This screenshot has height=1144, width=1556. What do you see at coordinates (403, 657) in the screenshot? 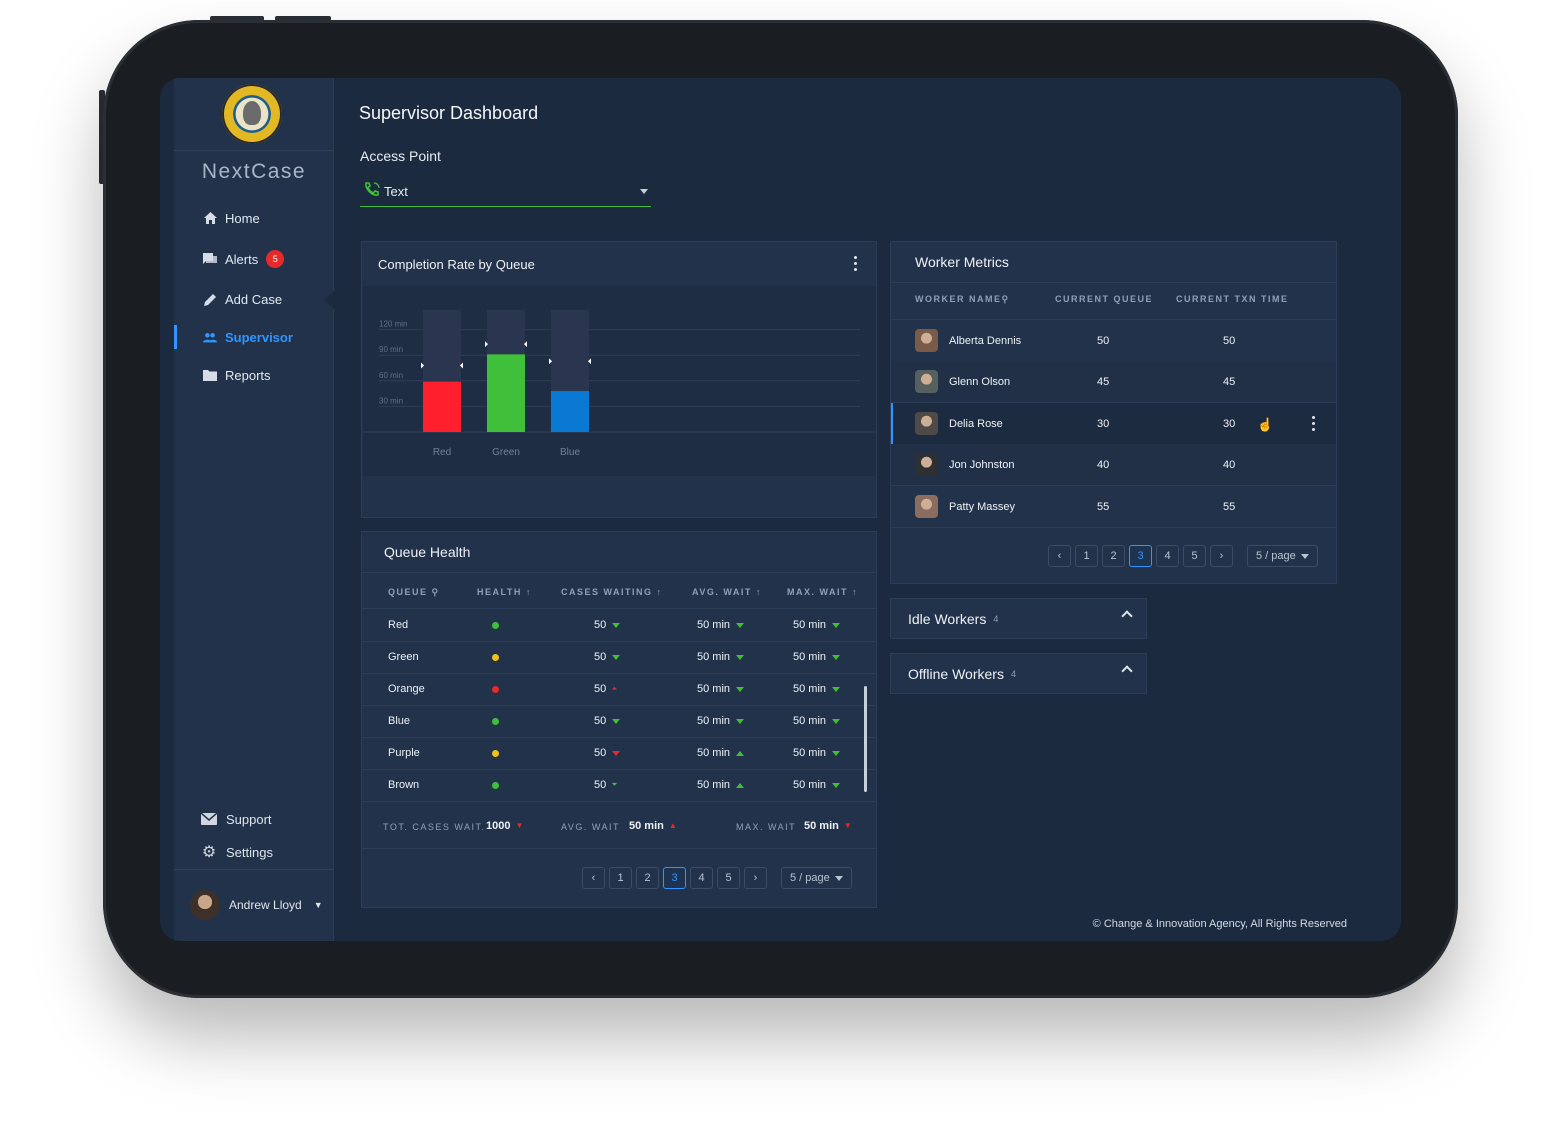
I see `cell-queue: Green` at bounding box center [403, 657].